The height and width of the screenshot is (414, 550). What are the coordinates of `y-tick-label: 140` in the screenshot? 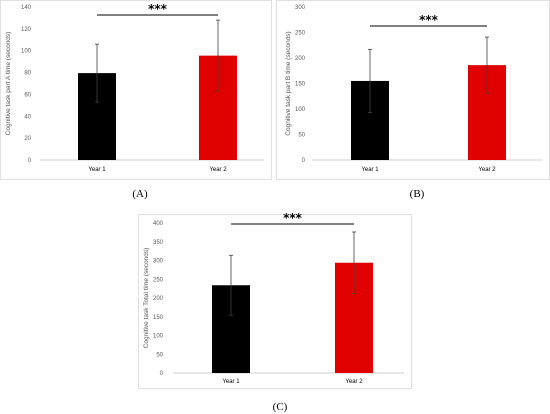 It's located at (26, 8).